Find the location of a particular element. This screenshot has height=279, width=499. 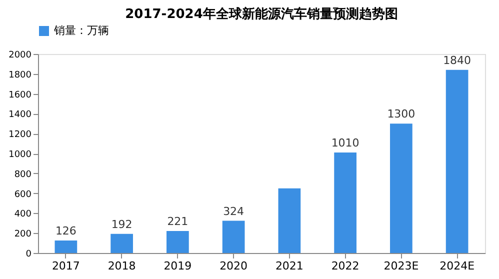

y-tick-label: 1200 is located at coordinates (20, 135).